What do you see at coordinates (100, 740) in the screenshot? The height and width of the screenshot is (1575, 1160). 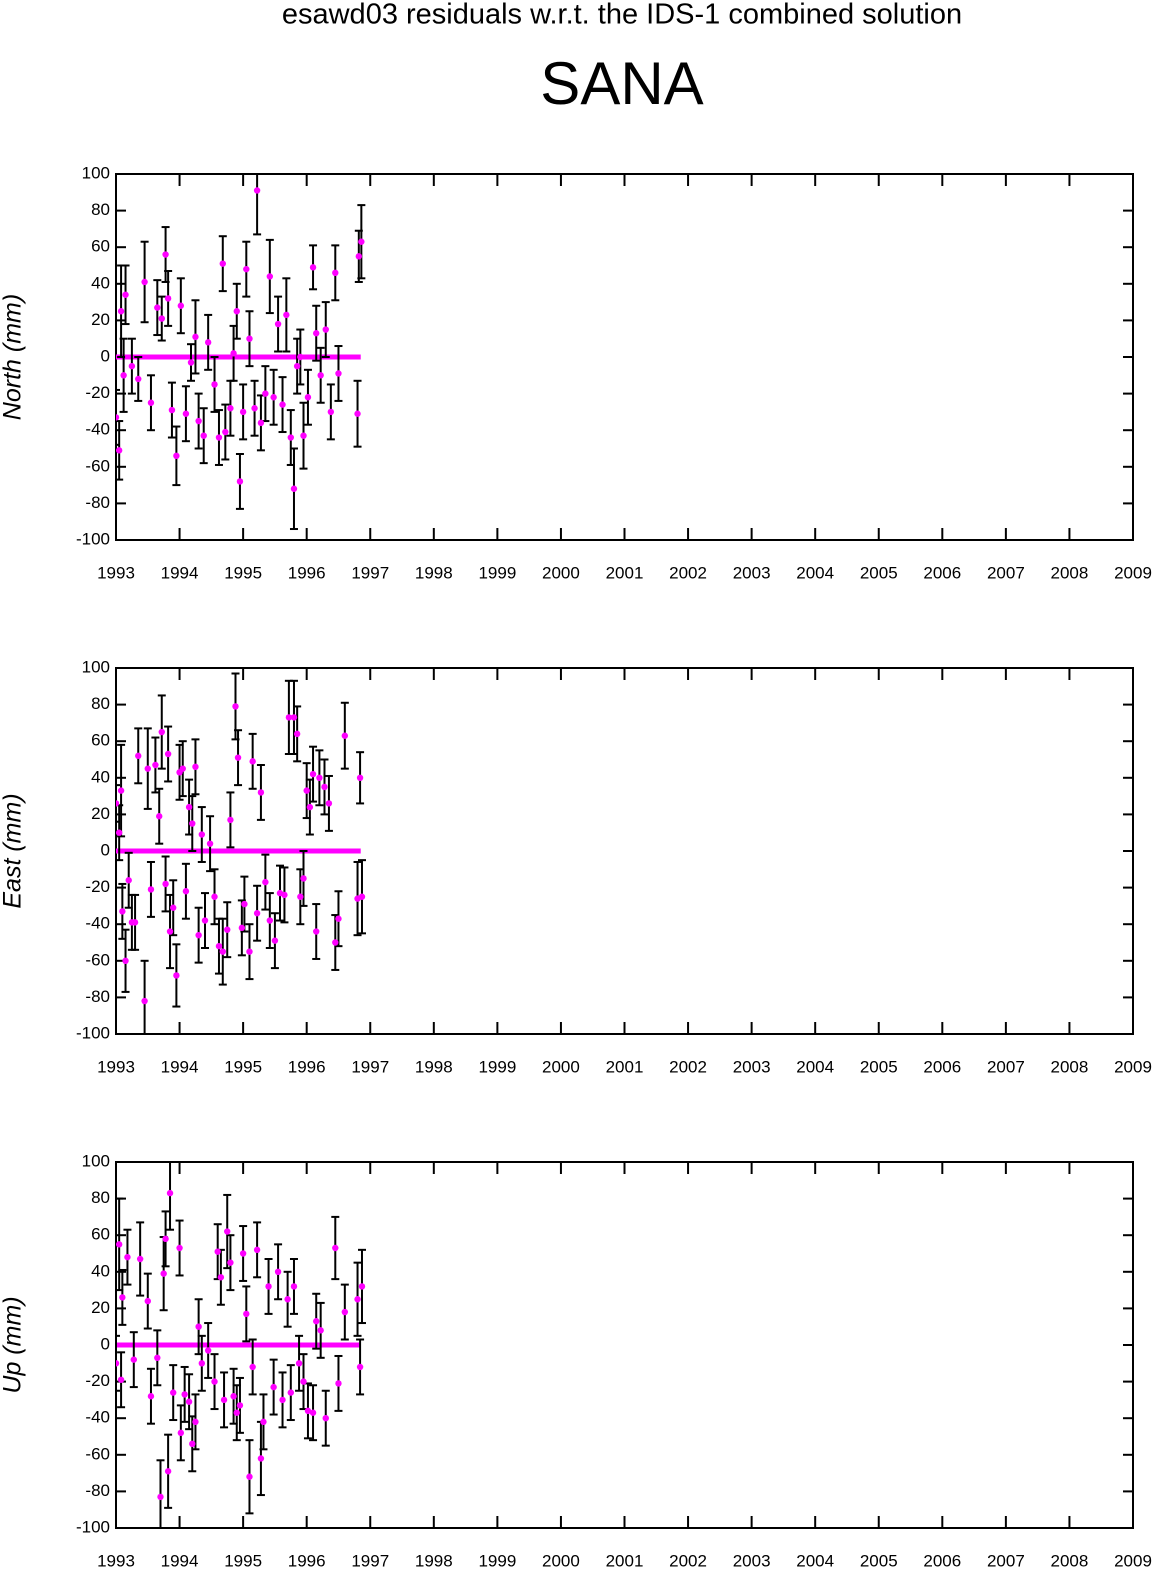 I see `y-tick-label: 60` at bounding box center [100, 740].